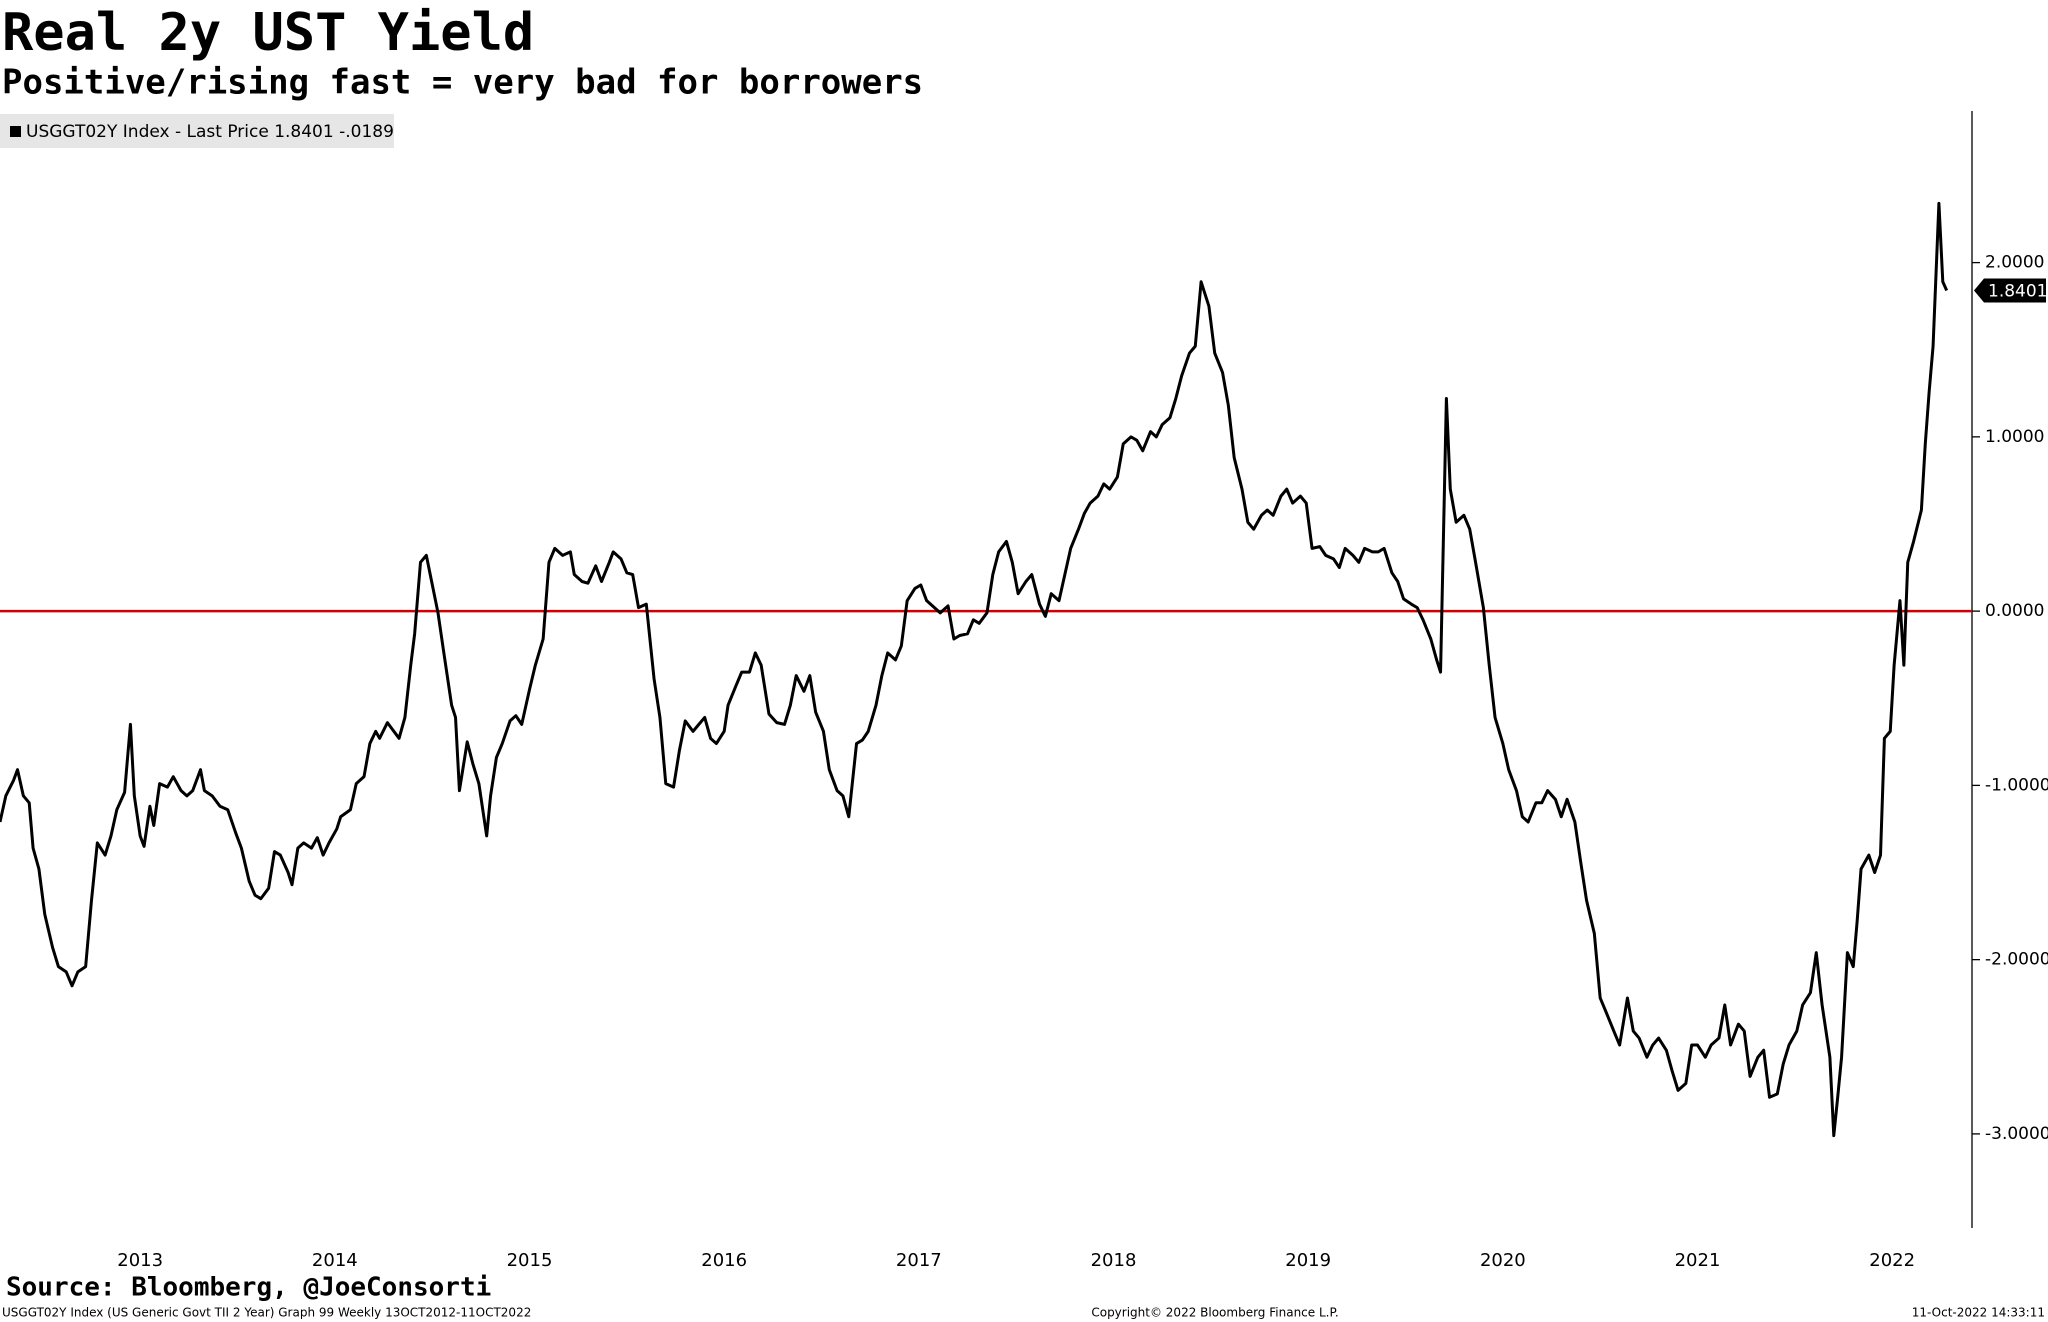 The image size is (2048, 1322). I want to click on legend-box, so click(197, 131).